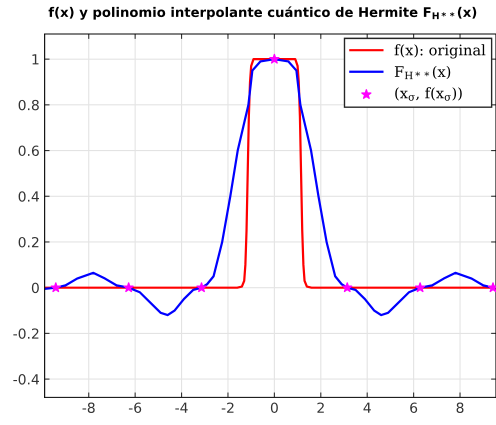  Describe the element at coordinates (135, 407) in the screenshot. I see `x-tick-label: -6` at that location.